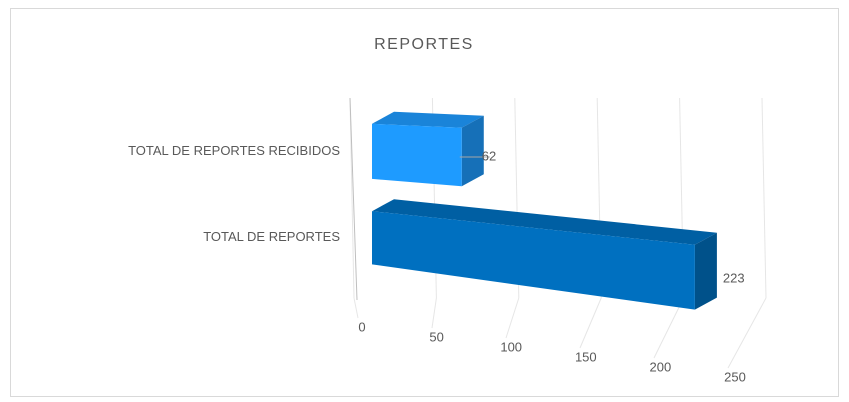  What do you see at coordinates (234, 150) in the screenshot?
I see `category-label: TOTAL DE REPORTES RECIBIDOS` at bounding box center [234, 150].